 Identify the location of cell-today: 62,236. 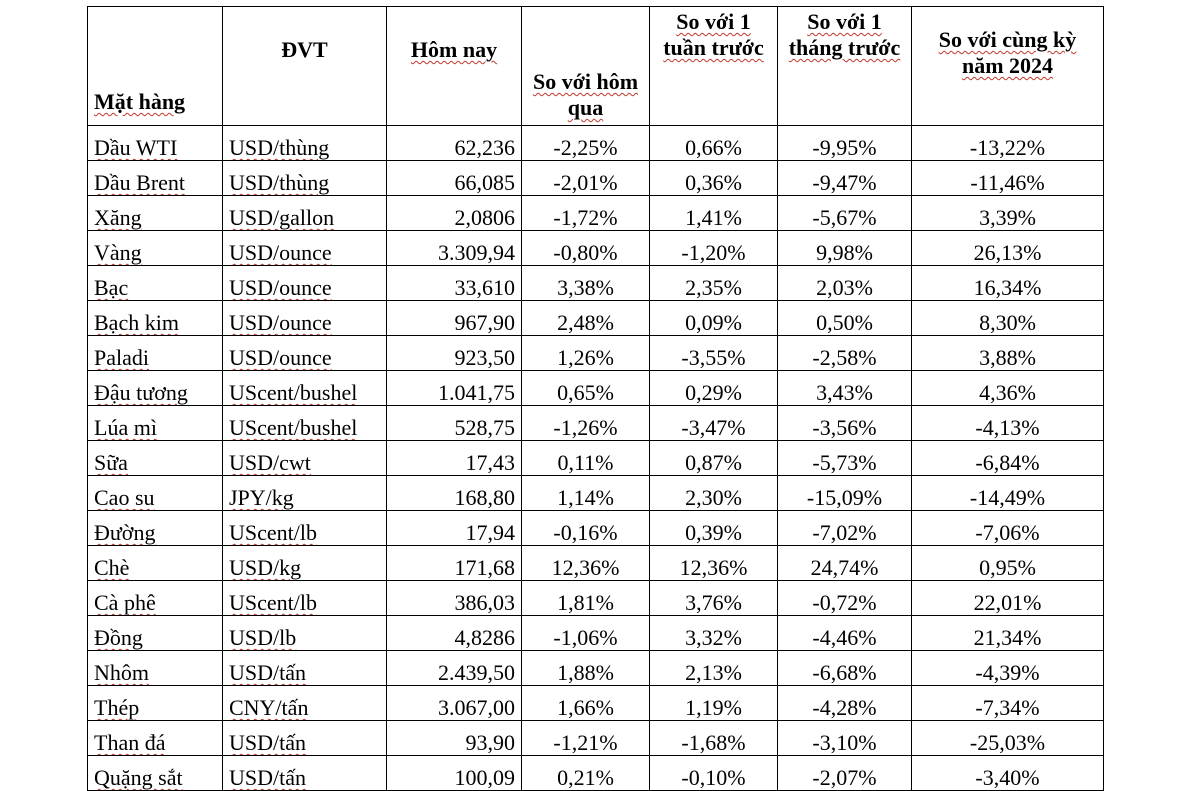
(454, 143).